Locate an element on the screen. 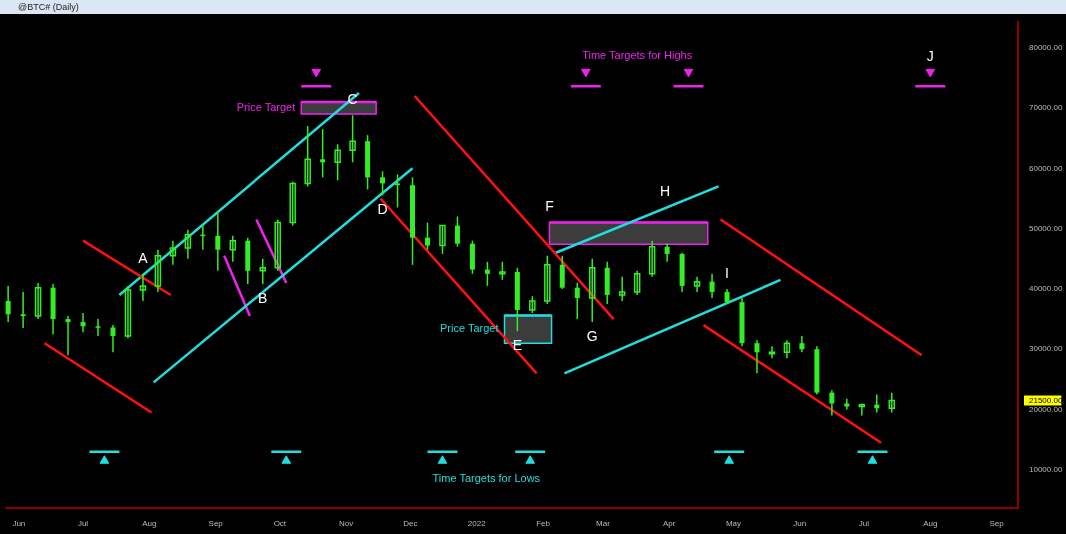  y-tick-label: 70000.00 is located at coordinates (1046, 108).